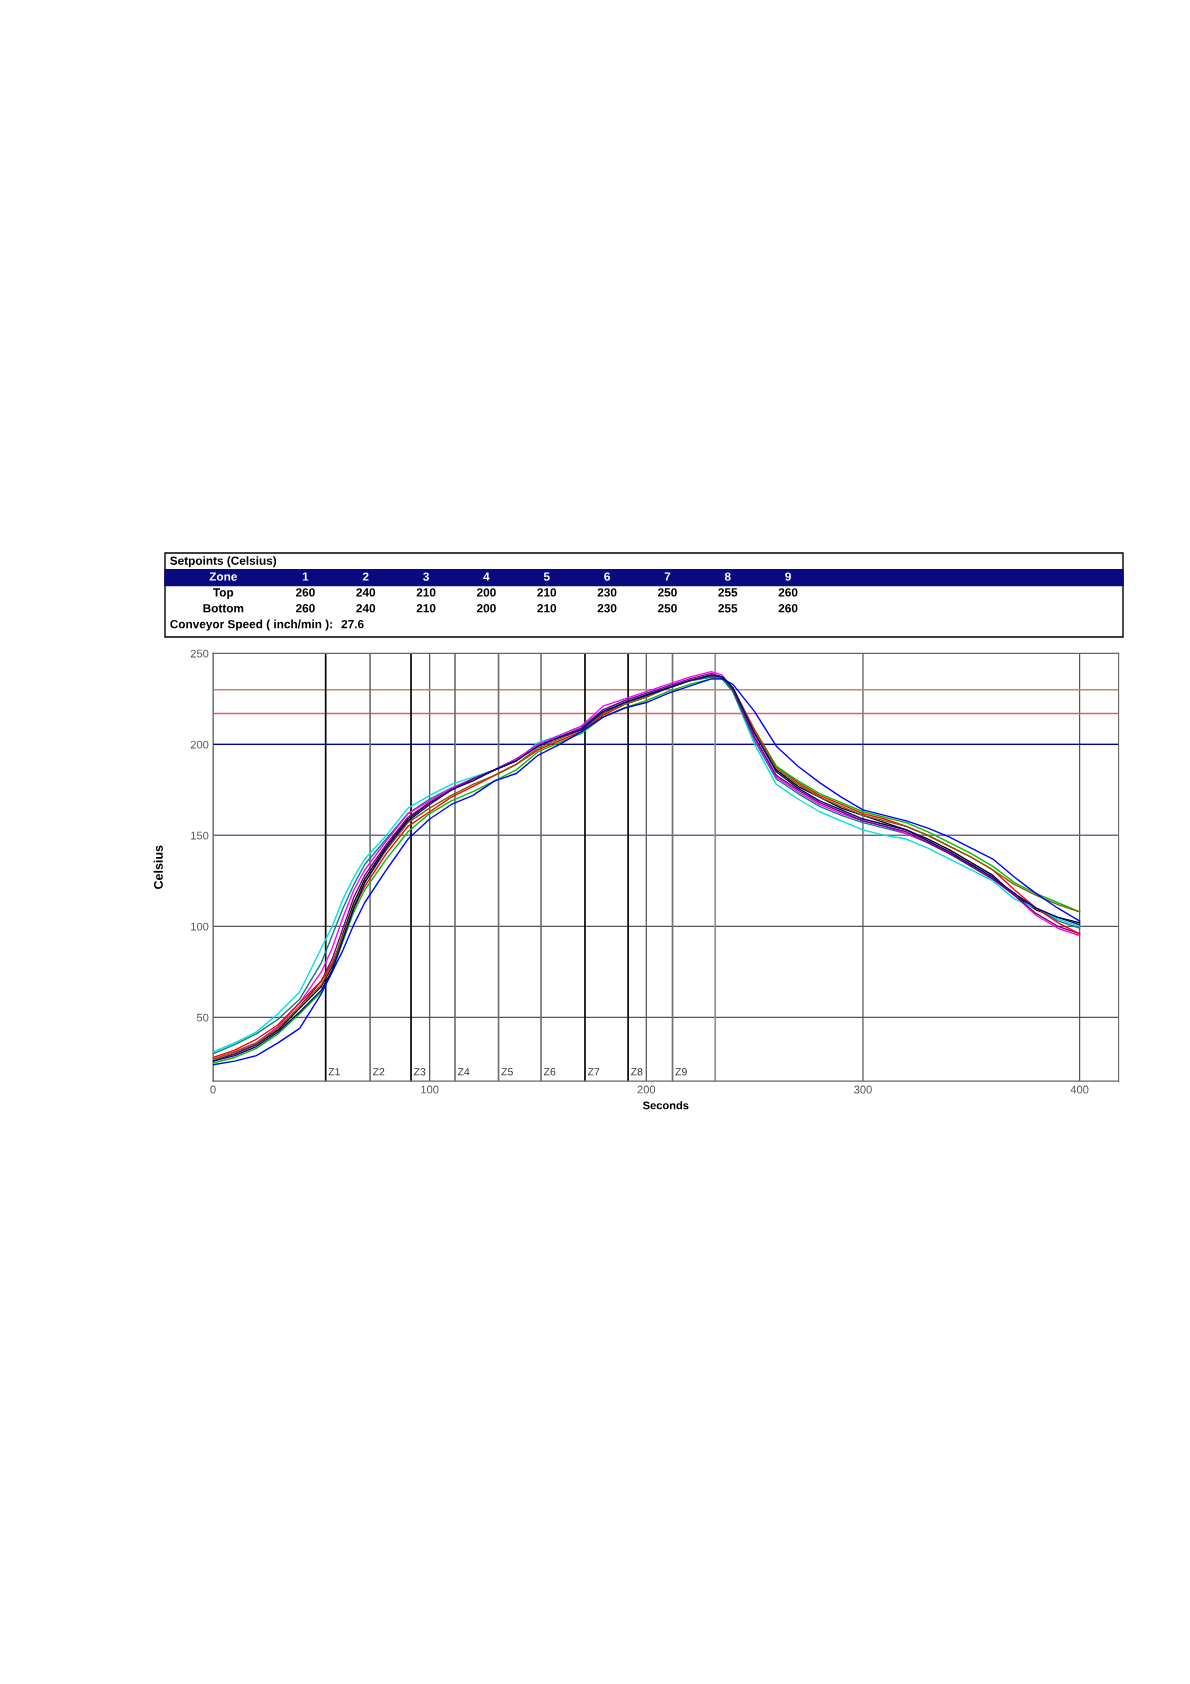 The height and width of the screenshot is (1684, 1190). Describe the element at coordinates (430, 1089) in the screenshot. I see `x-tick-label: 100` at that location.